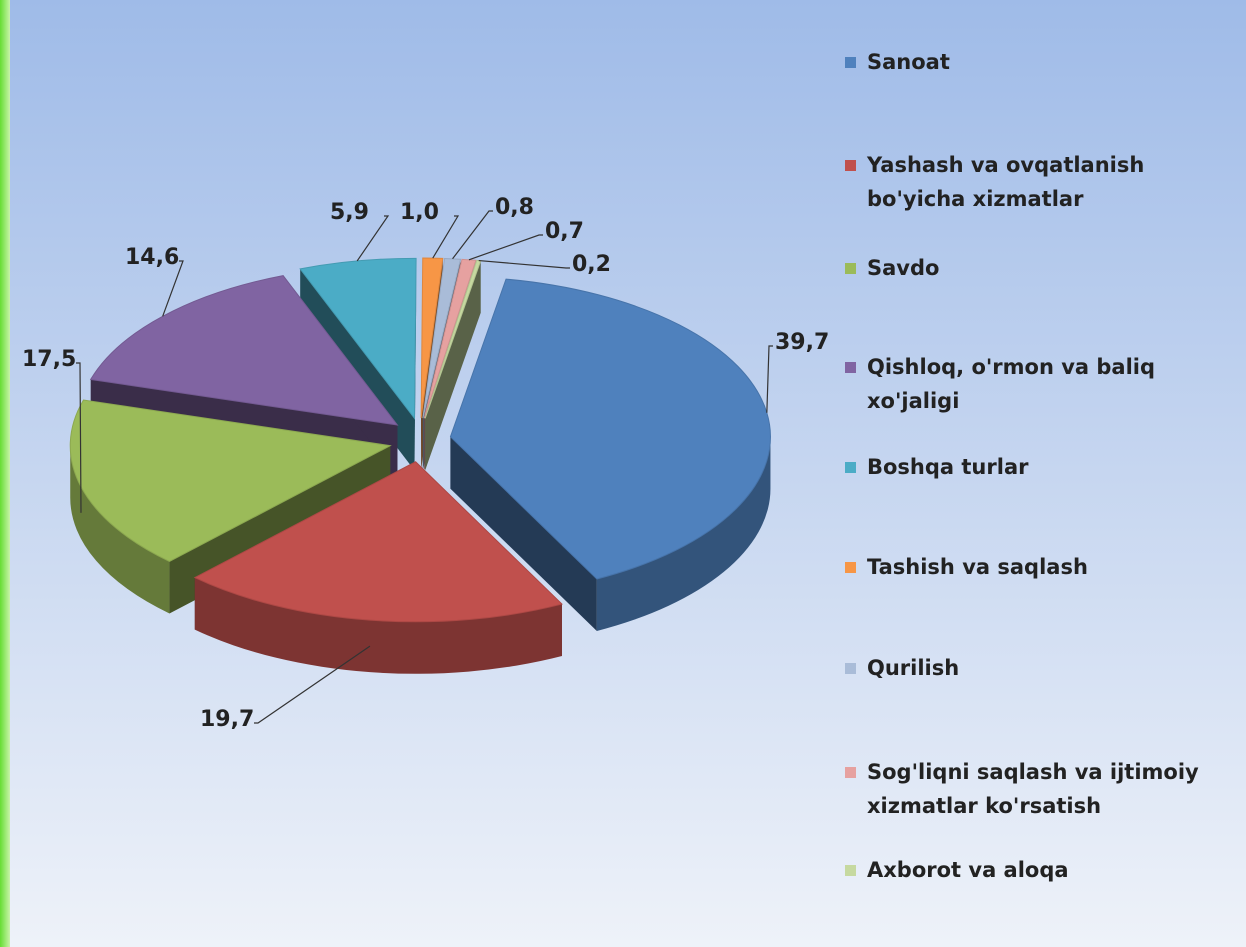 Image resolution: width=1246 pixels, height=947 pixels. What do you see at coordinates (5, 473) in the screenshot?
I see `side-strip` at bounding box center [5, 473].